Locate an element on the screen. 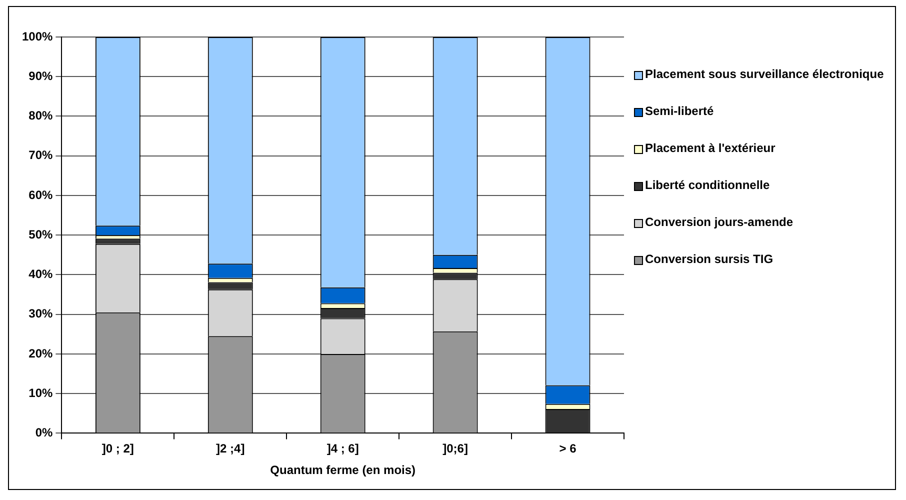 The image size is (906, 500). y-tick-label: 90% is located at coordinates (41, 75).